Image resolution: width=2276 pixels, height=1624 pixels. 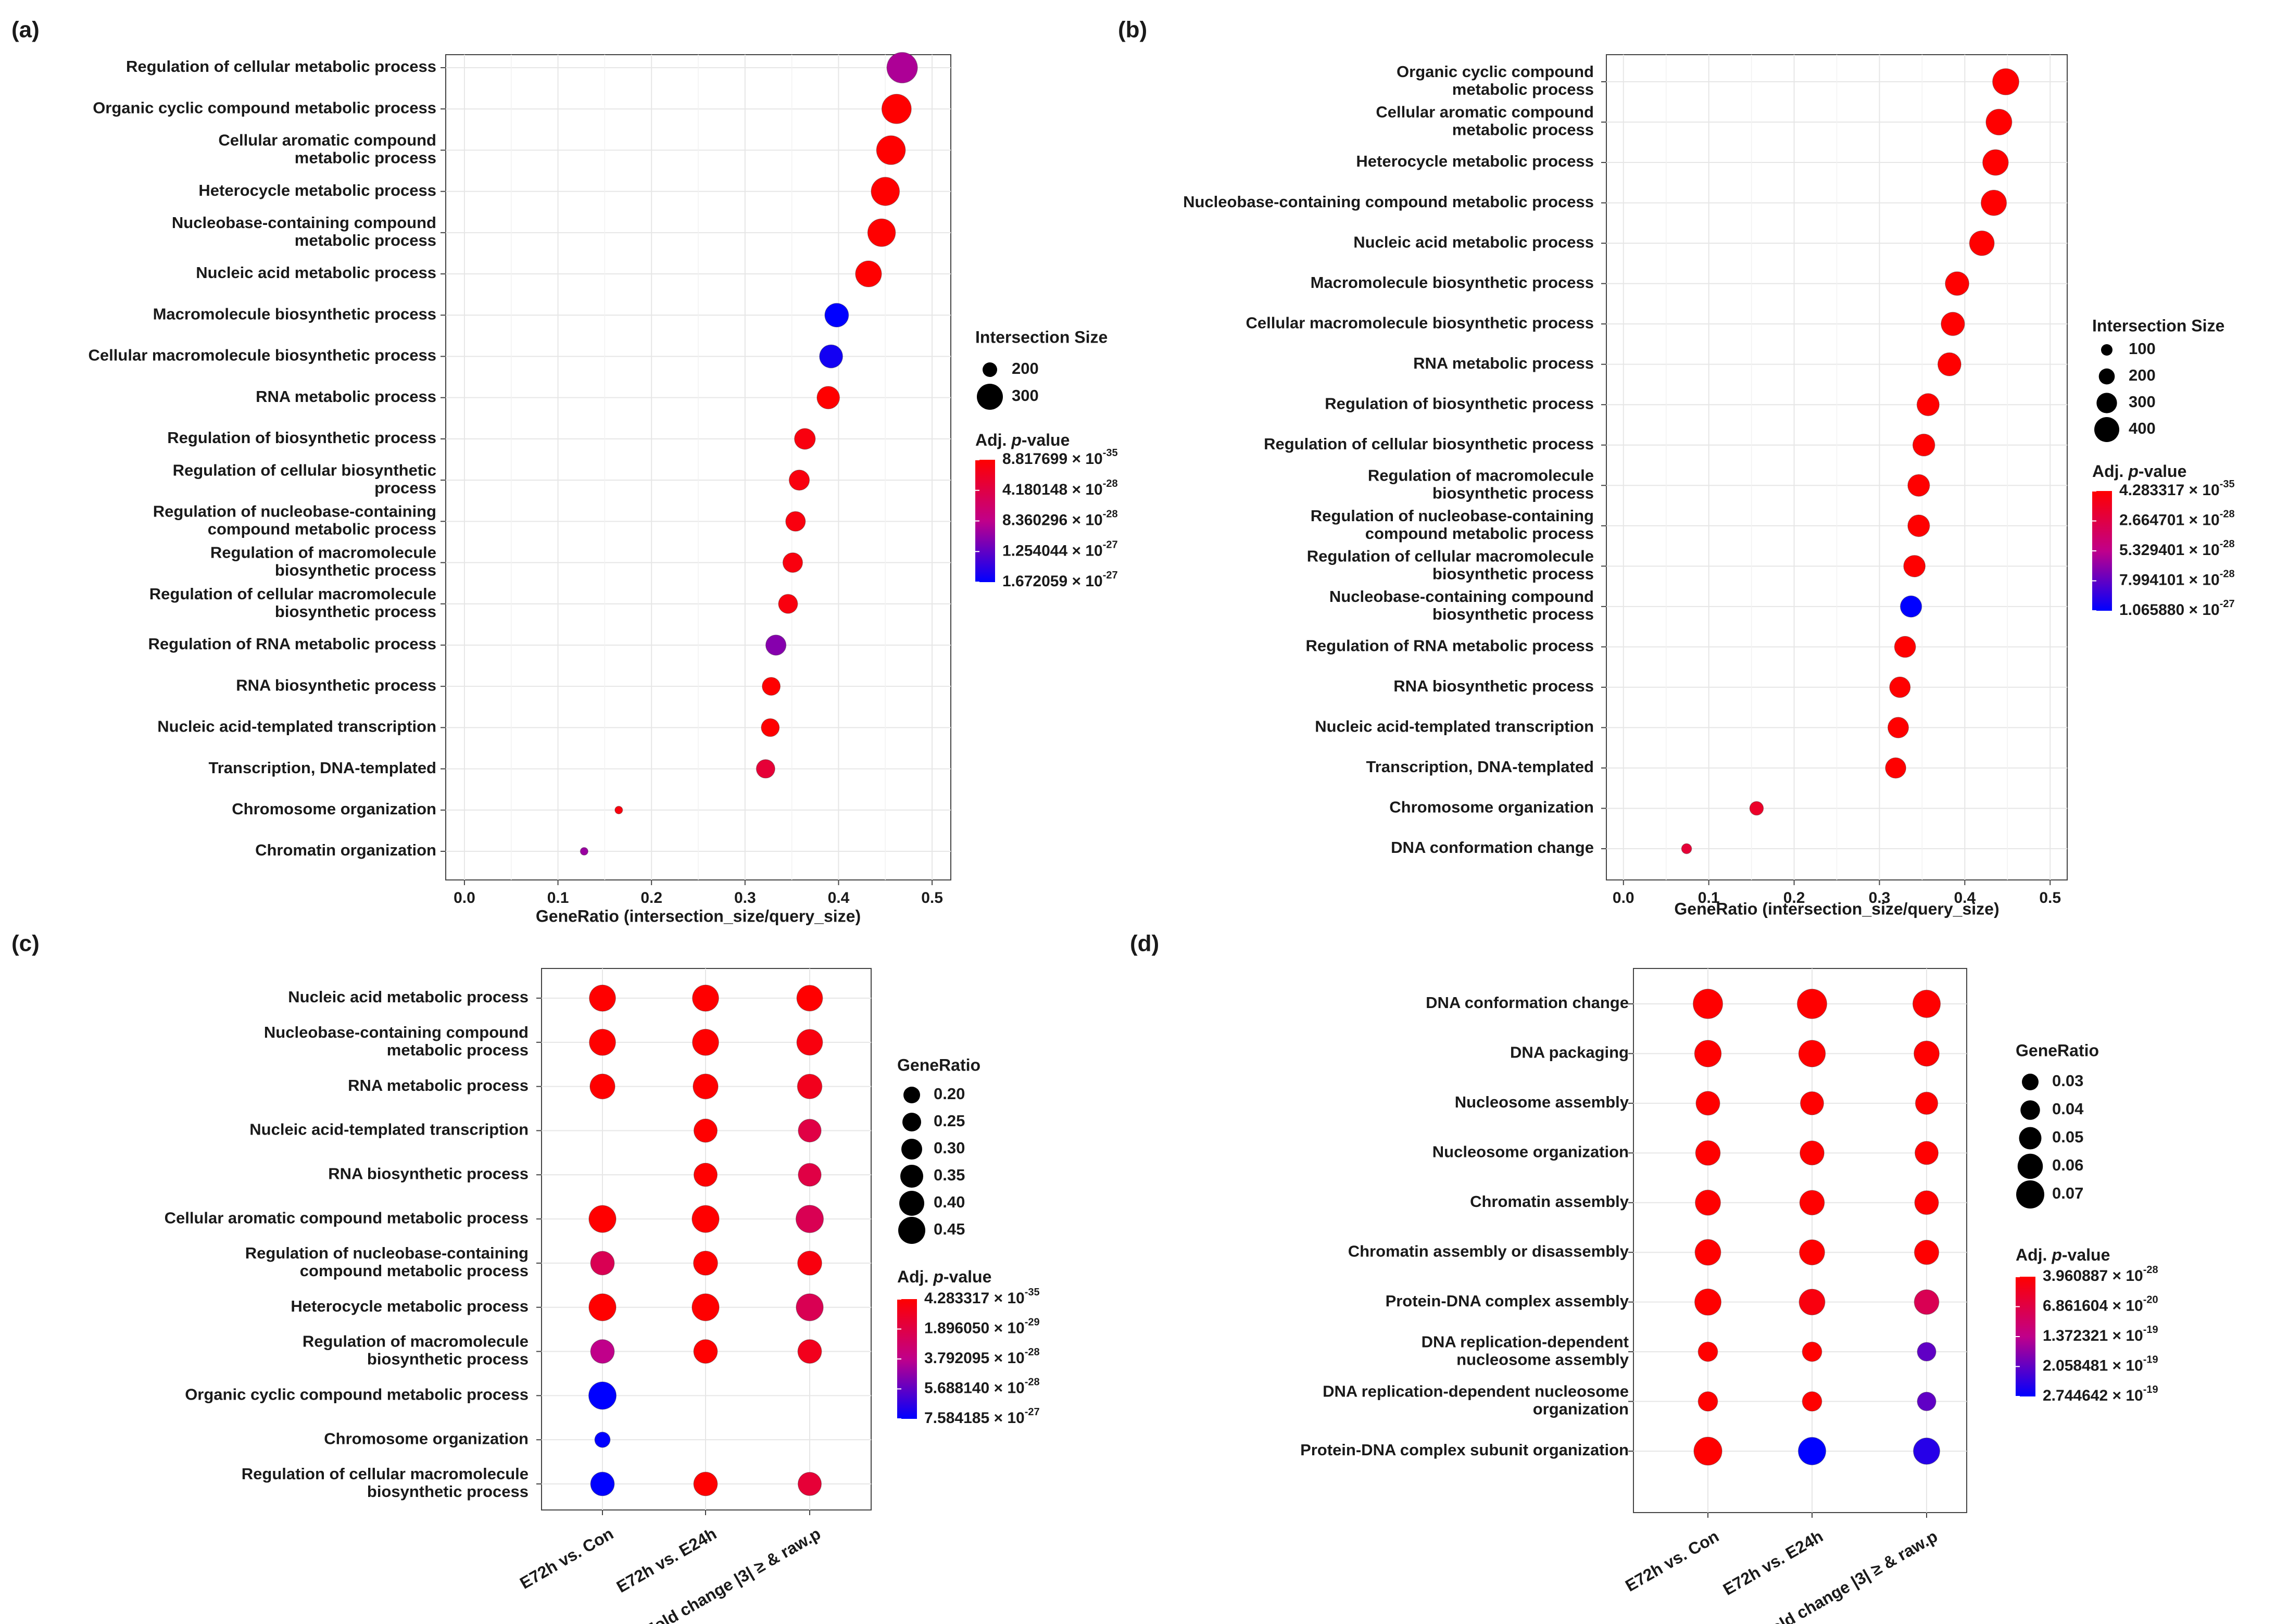 I want to click on term-label-regulation-of-rna-metabolic-process: Regulation of RNA metabolic process, so click(x=1450, y=646).